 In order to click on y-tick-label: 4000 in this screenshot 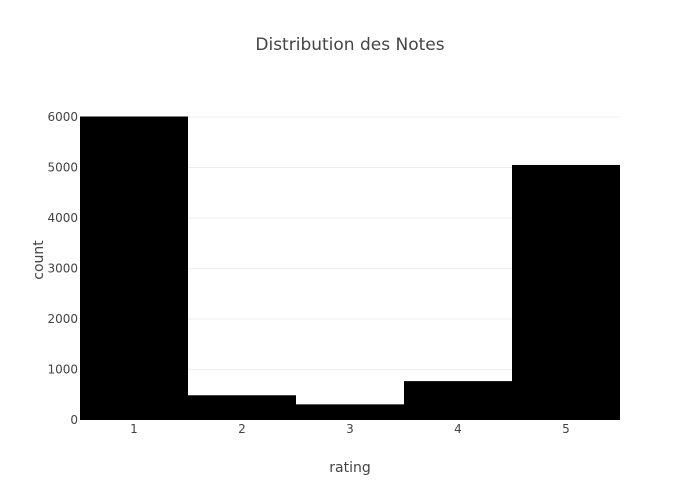, I will do `click(62, 218)`.